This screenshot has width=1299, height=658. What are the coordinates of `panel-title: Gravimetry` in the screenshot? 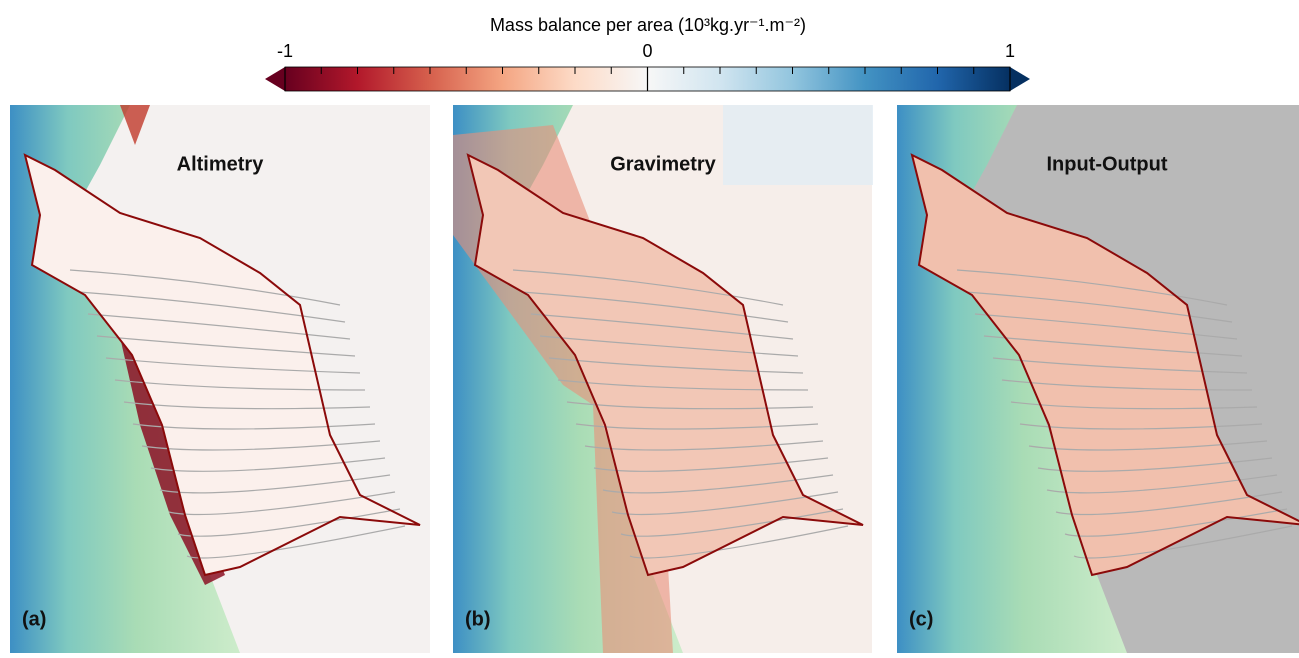 It's located at (663, 164).